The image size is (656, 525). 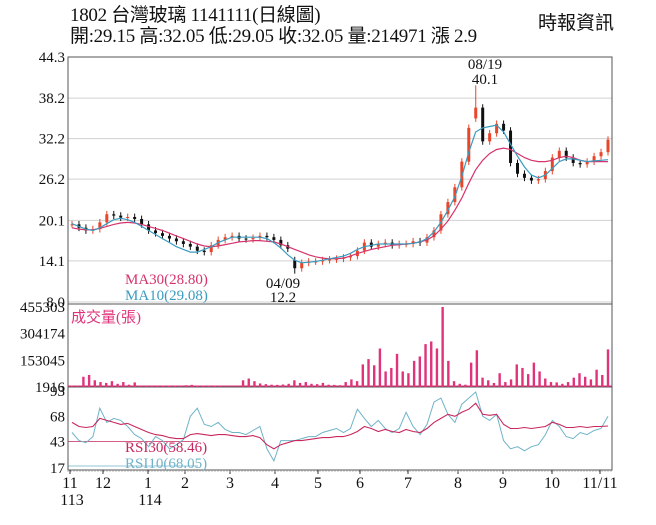 What do you see at coordinates (52, 180) in the screenshot?
I see `price-tick-label: 26.2` at bounding box center [52, 180].